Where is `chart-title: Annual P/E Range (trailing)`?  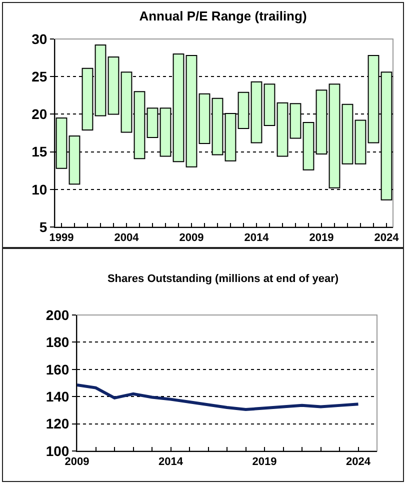 chart-title: Annual P/E Range (trailing) is located at coordinates (223, 16).